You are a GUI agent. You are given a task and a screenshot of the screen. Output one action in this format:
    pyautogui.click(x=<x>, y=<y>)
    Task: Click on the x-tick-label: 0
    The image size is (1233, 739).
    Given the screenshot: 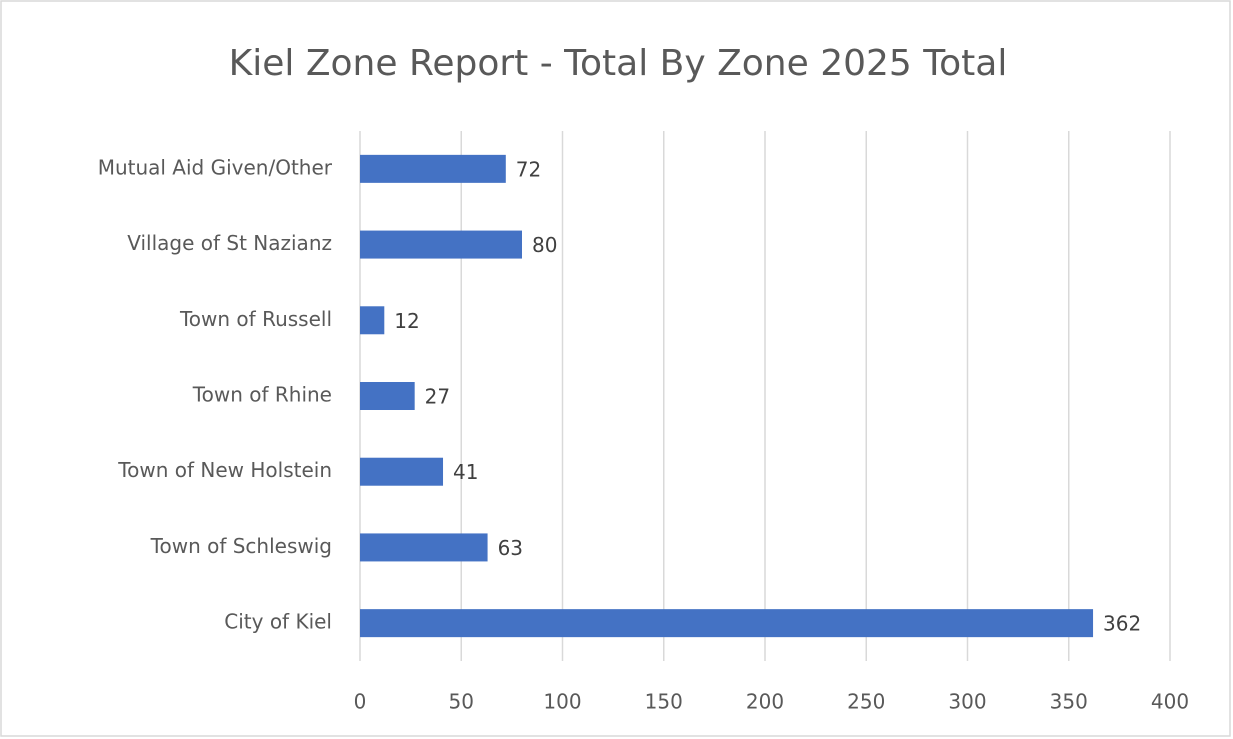 What is the action you would take?
    pyautogui.click(x=360, y=702)
    